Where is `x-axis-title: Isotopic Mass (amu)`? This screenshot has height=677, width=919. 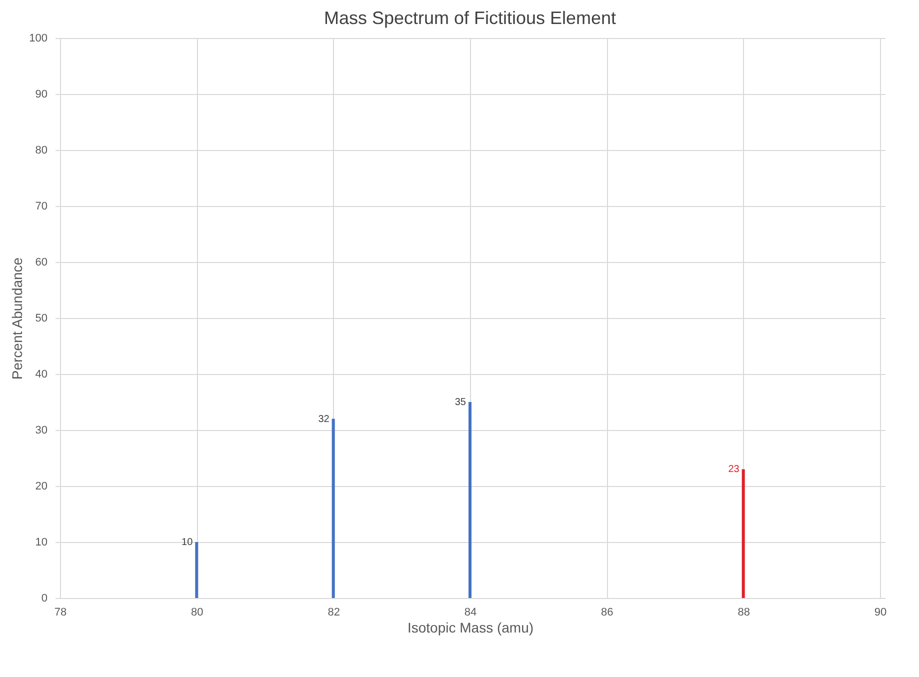 x-axis-title: Isotopic Mass (amu) is located at coordinates (470, 628).